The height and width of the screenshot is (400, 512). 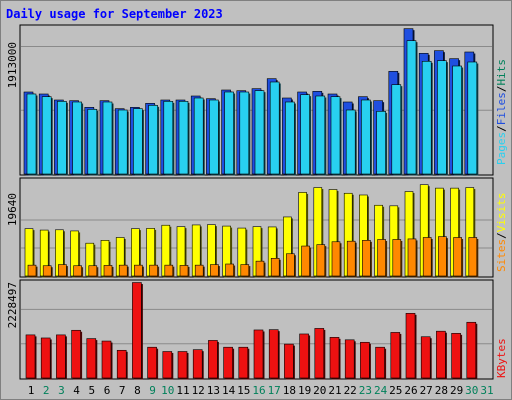 I want to click on files-bar-30-fill, so click(x=472, y=118).